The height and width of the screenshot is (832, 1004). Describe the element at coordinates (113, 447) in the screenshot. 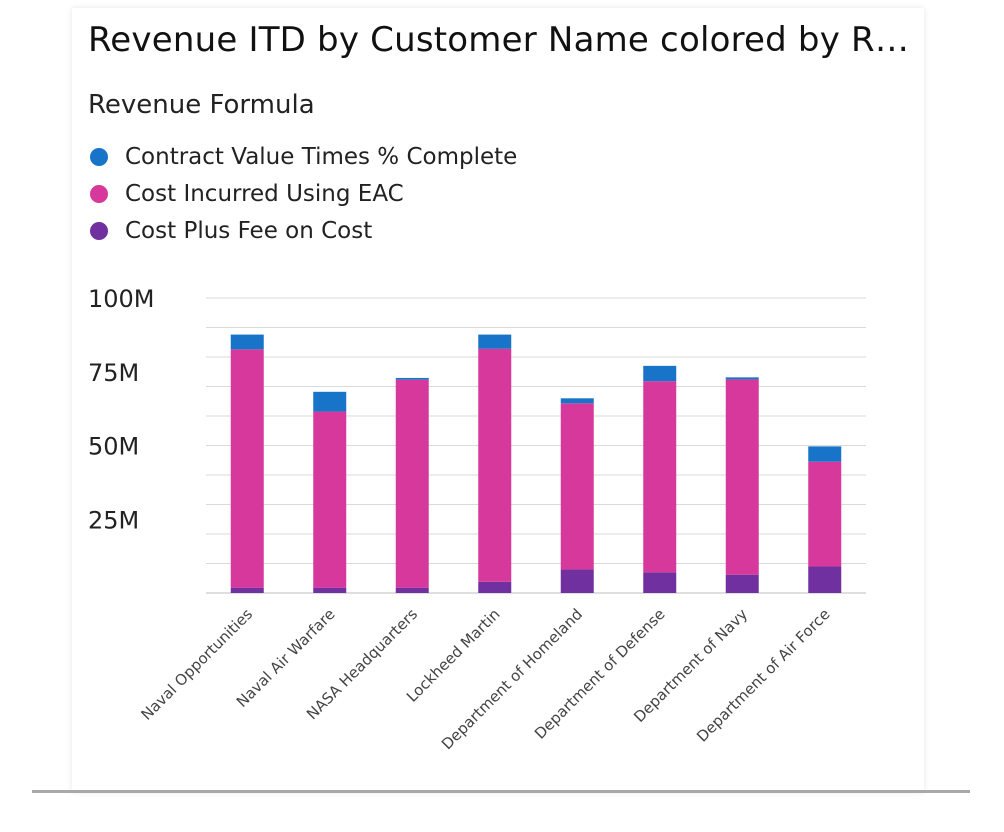

I see `y-tick-label: 50M` at that location.